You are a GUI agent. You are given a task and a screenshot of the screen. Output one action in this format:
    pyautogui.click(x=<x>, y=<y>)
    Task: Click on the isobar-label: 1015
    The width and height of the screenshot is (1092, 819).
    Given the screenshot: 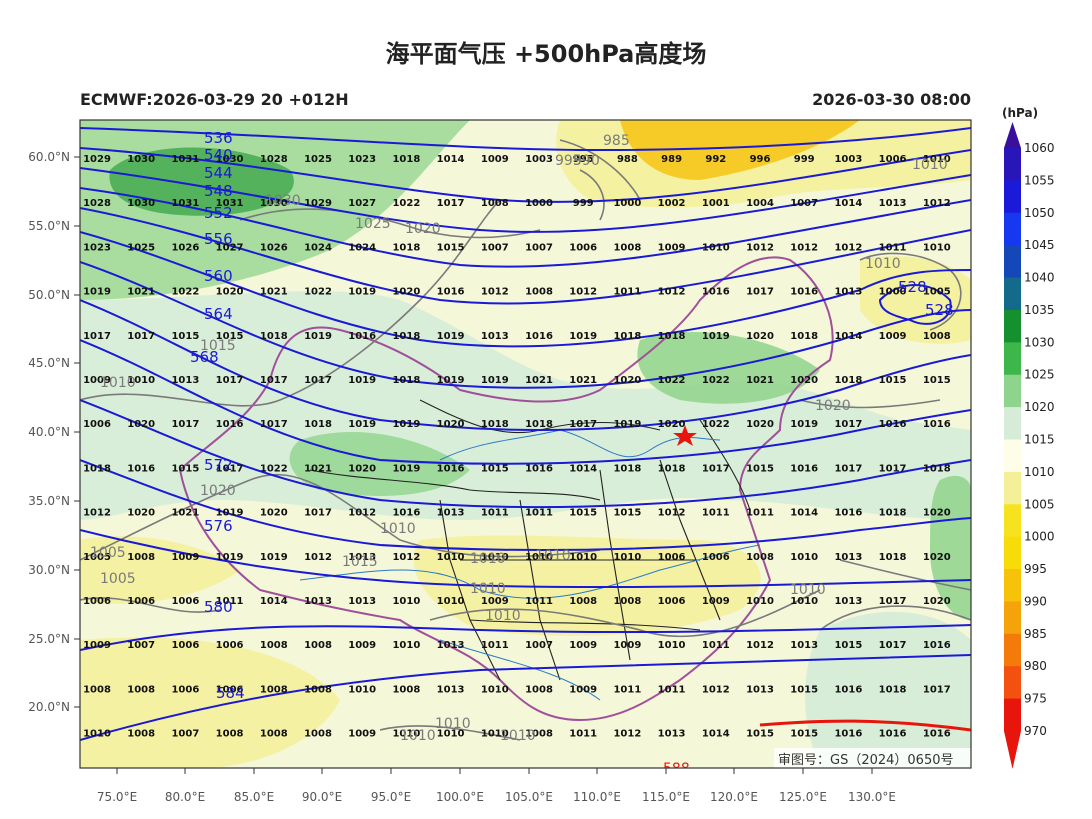 What is the action you would take?
    pyautogui.click(x=360, y=562)
    